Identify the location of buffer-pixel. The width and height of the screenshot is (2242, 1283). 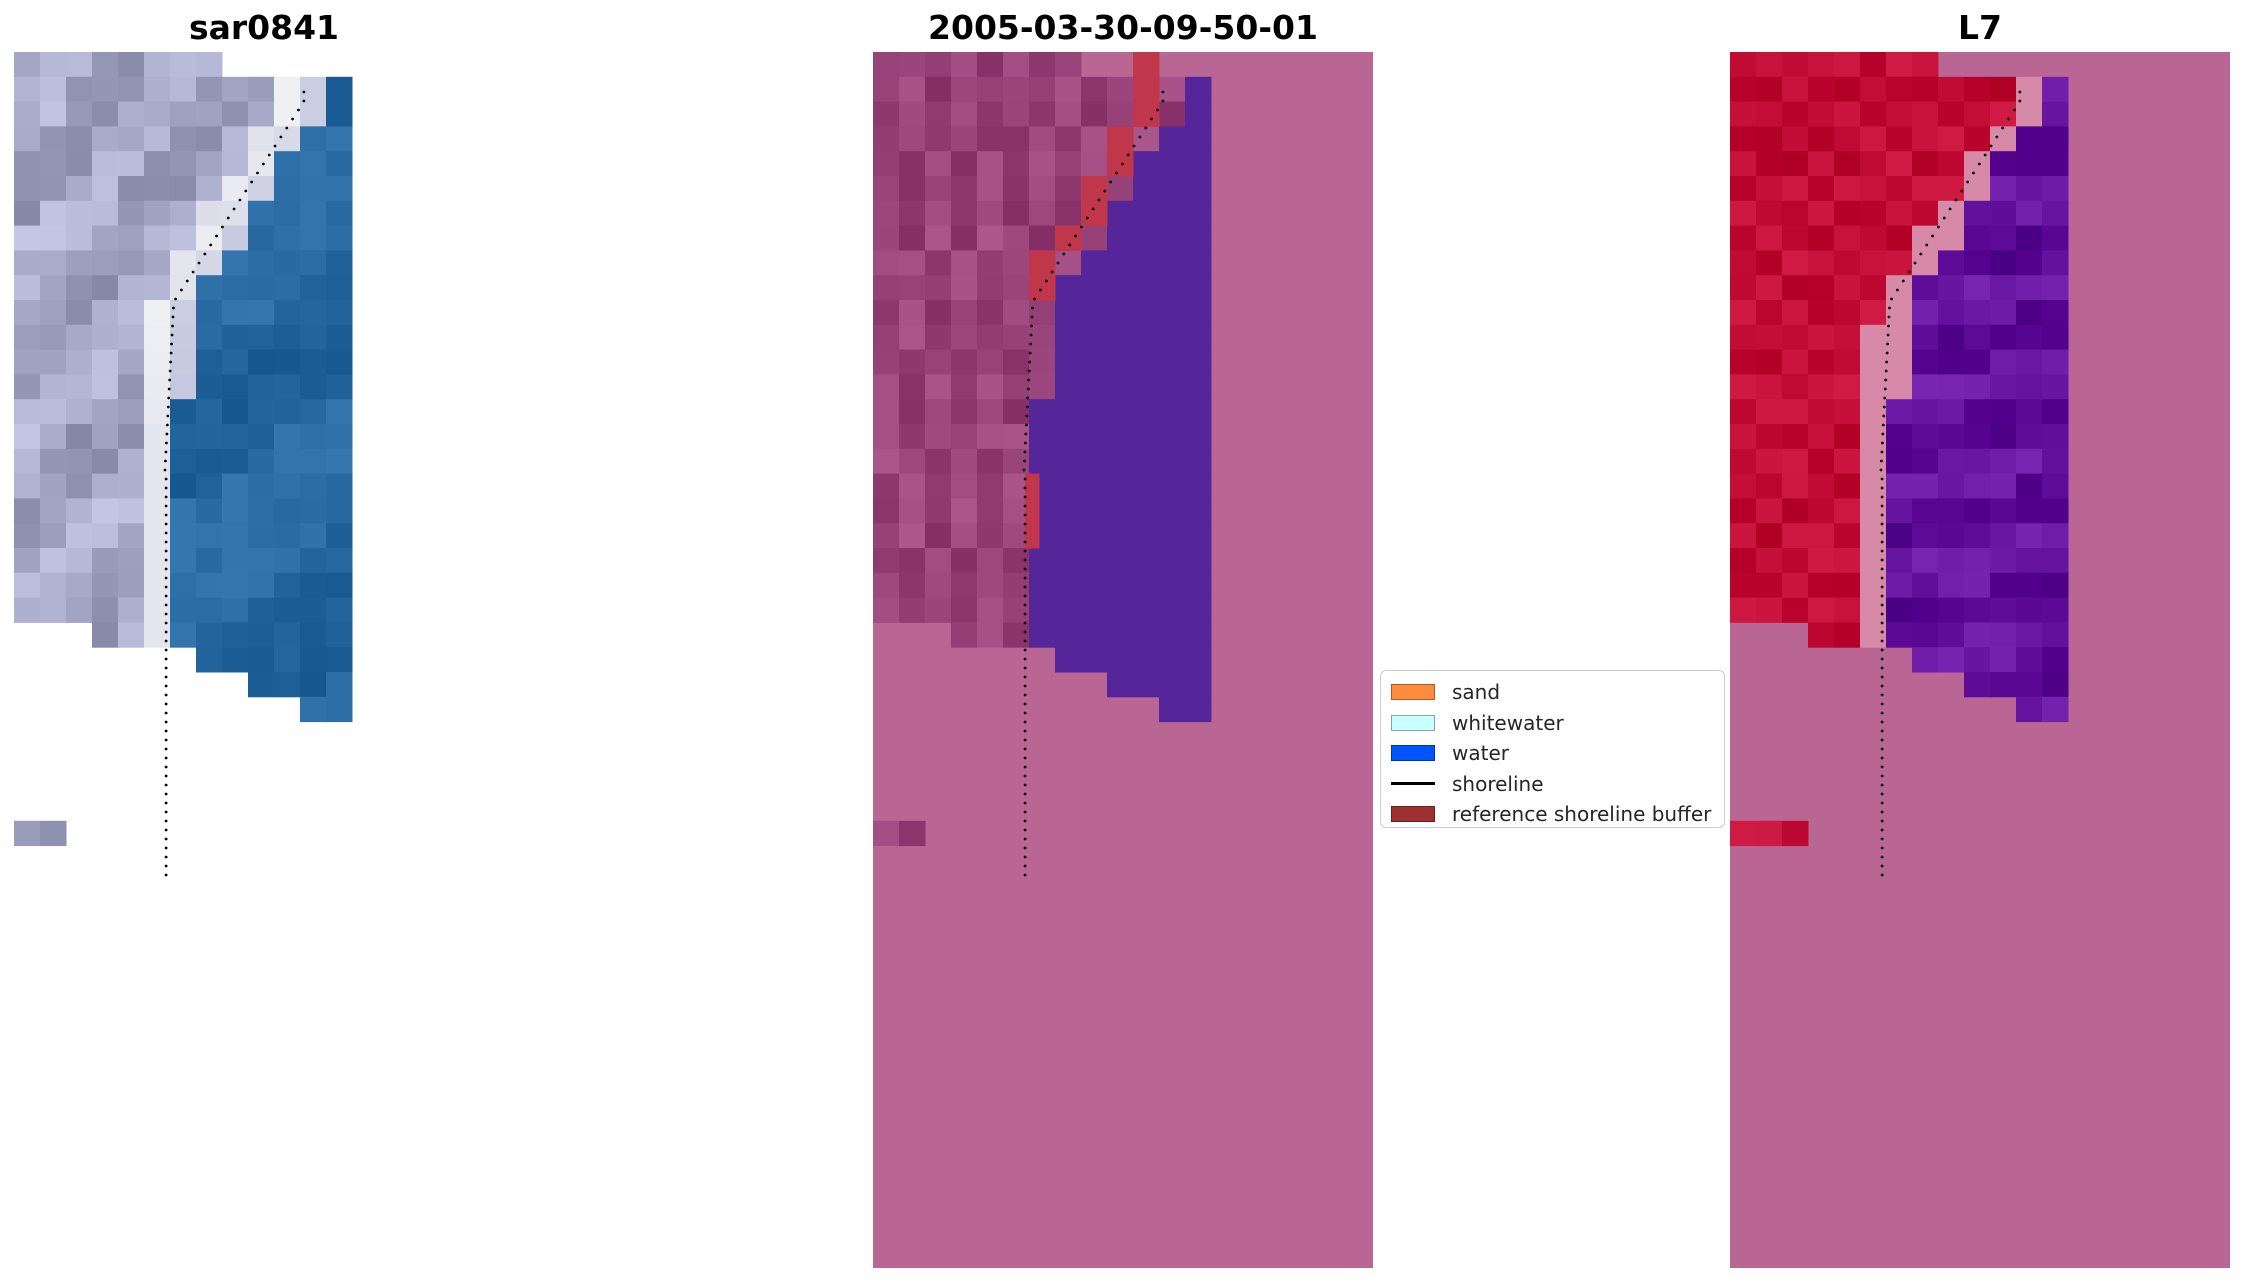
(1032, 486).